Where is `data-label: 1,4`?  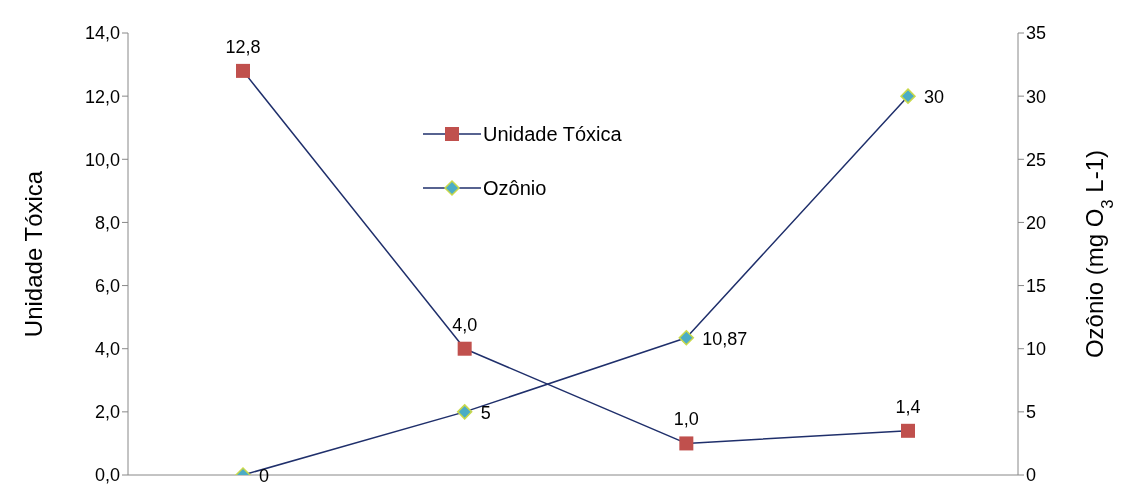
data-label: 1,4 is located at coordinates (908, 406).